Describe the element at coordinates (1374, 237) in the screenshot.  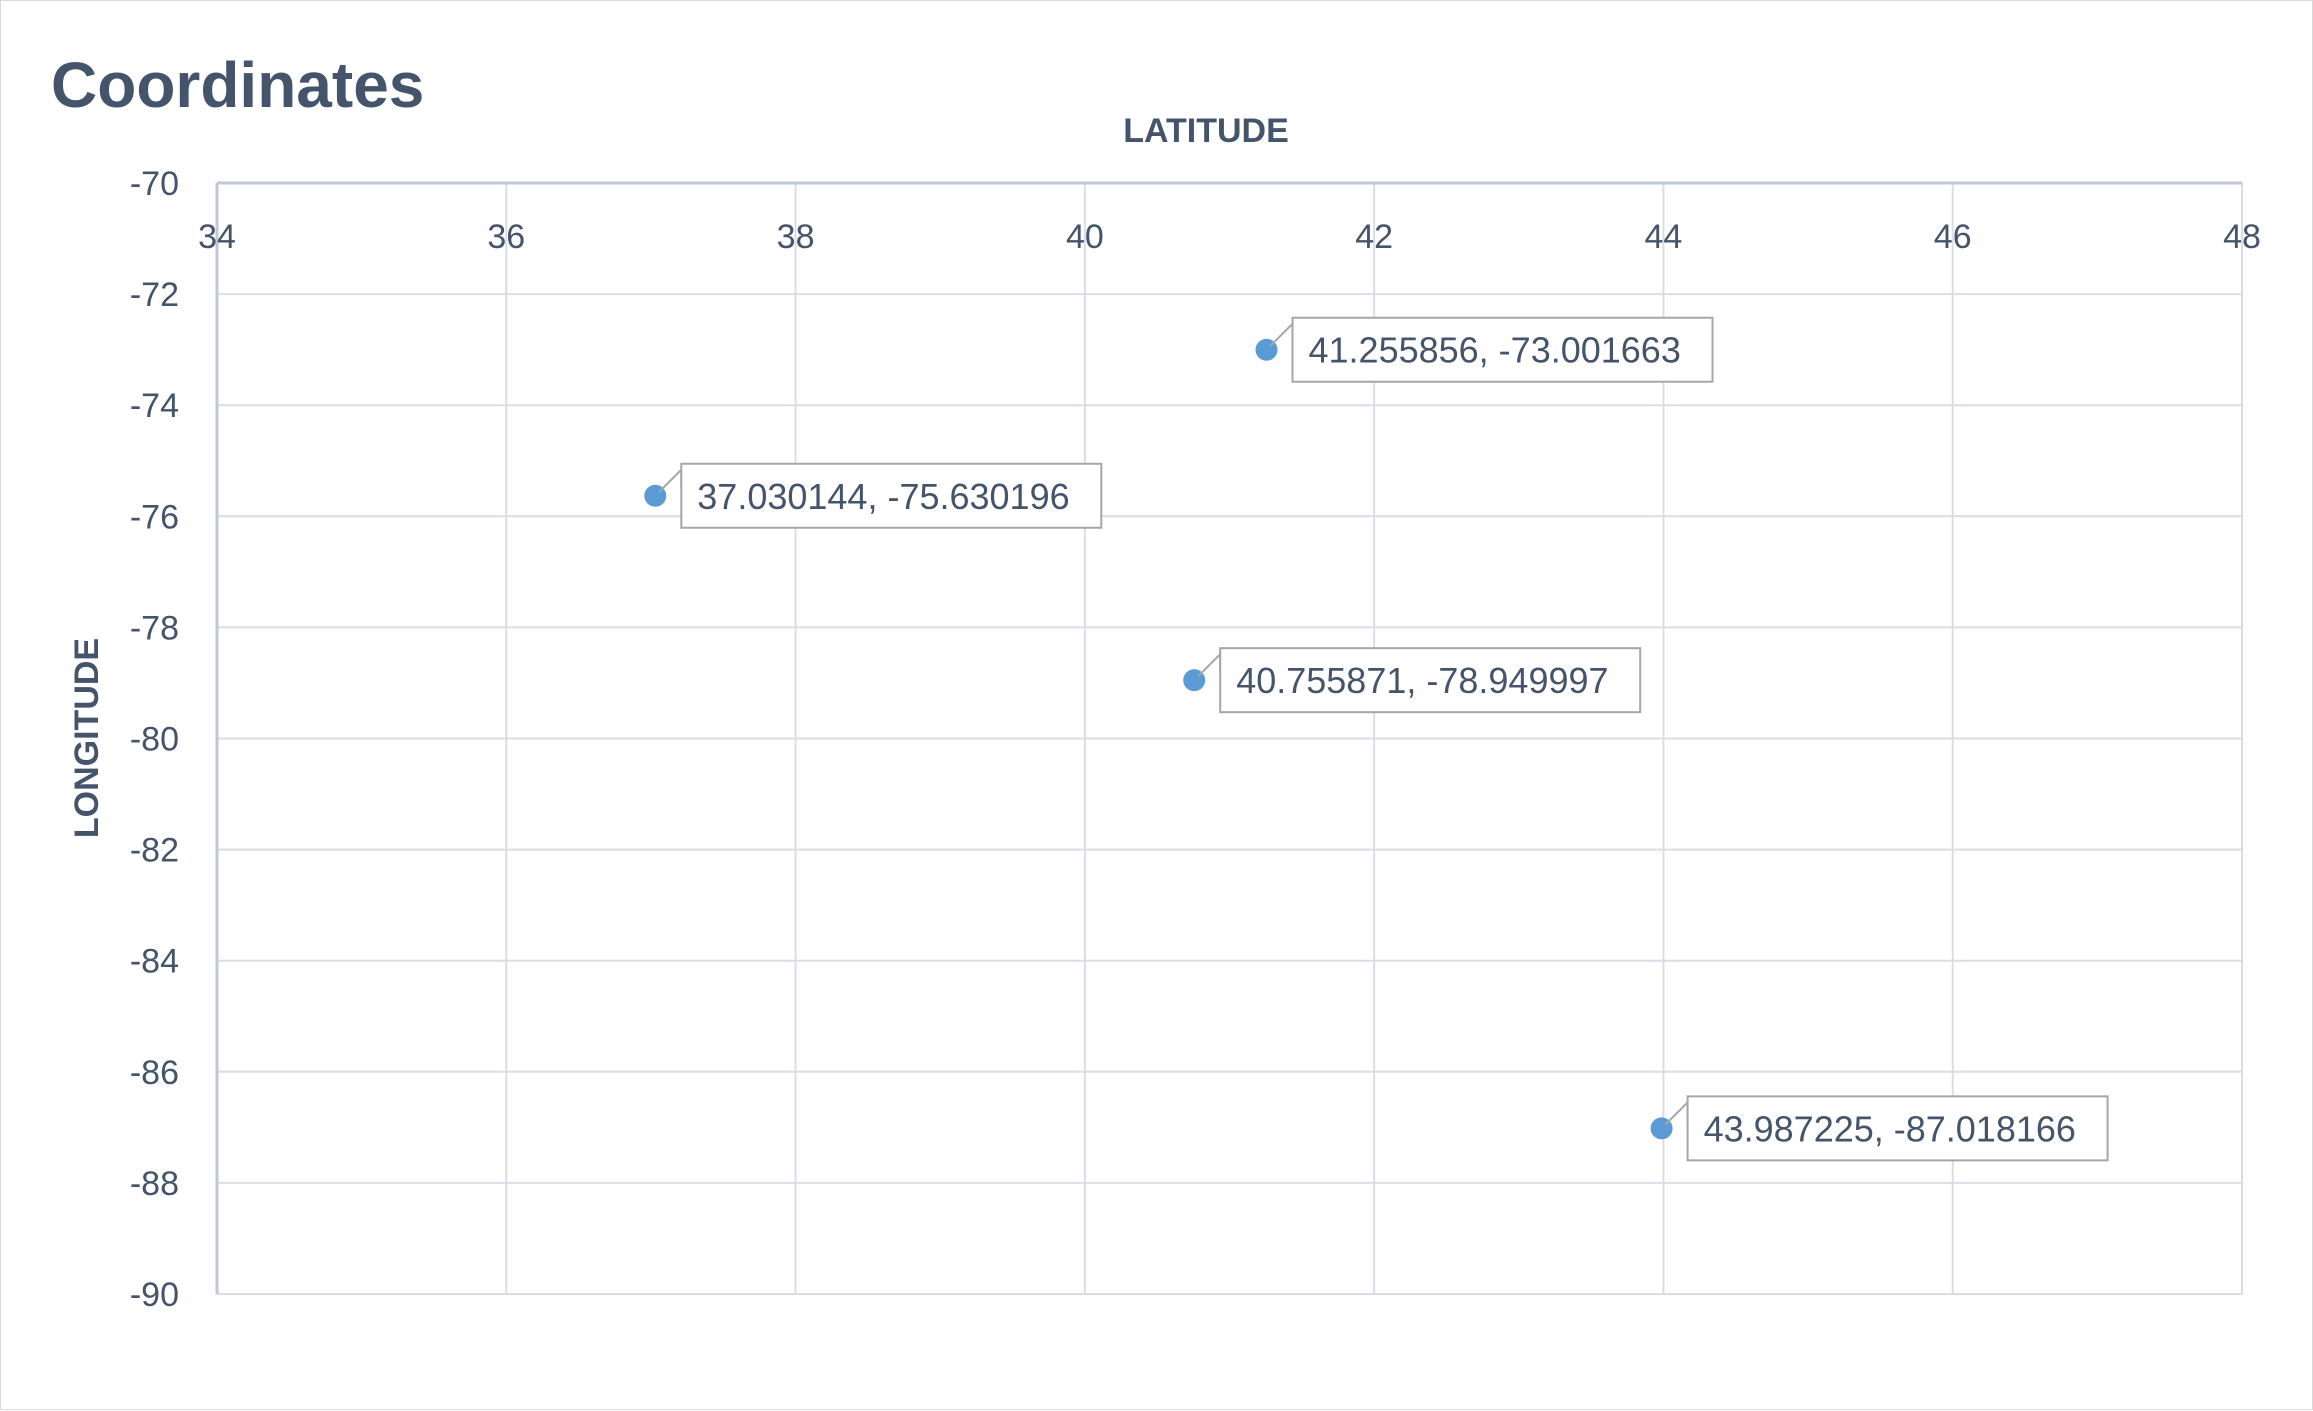
I see `x-tick-label: 42` at that location.